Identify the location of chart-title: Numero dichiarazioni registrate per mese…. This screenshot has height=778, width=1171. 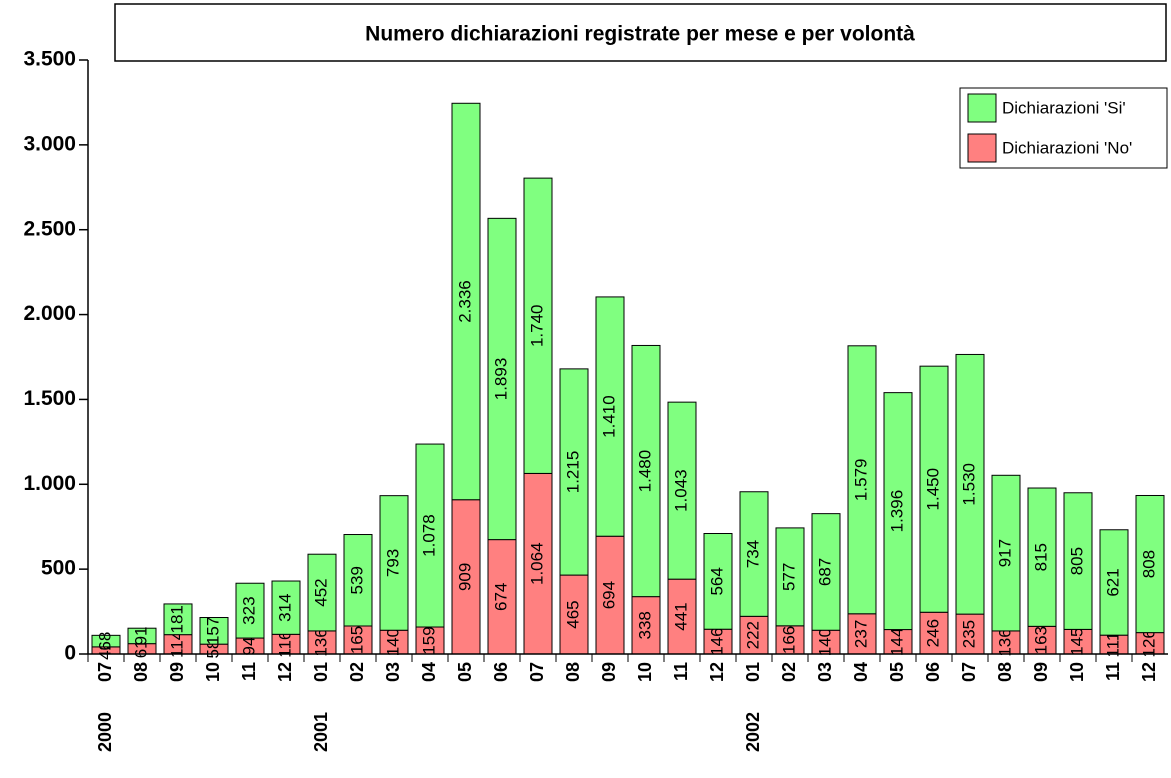
(640, 34).